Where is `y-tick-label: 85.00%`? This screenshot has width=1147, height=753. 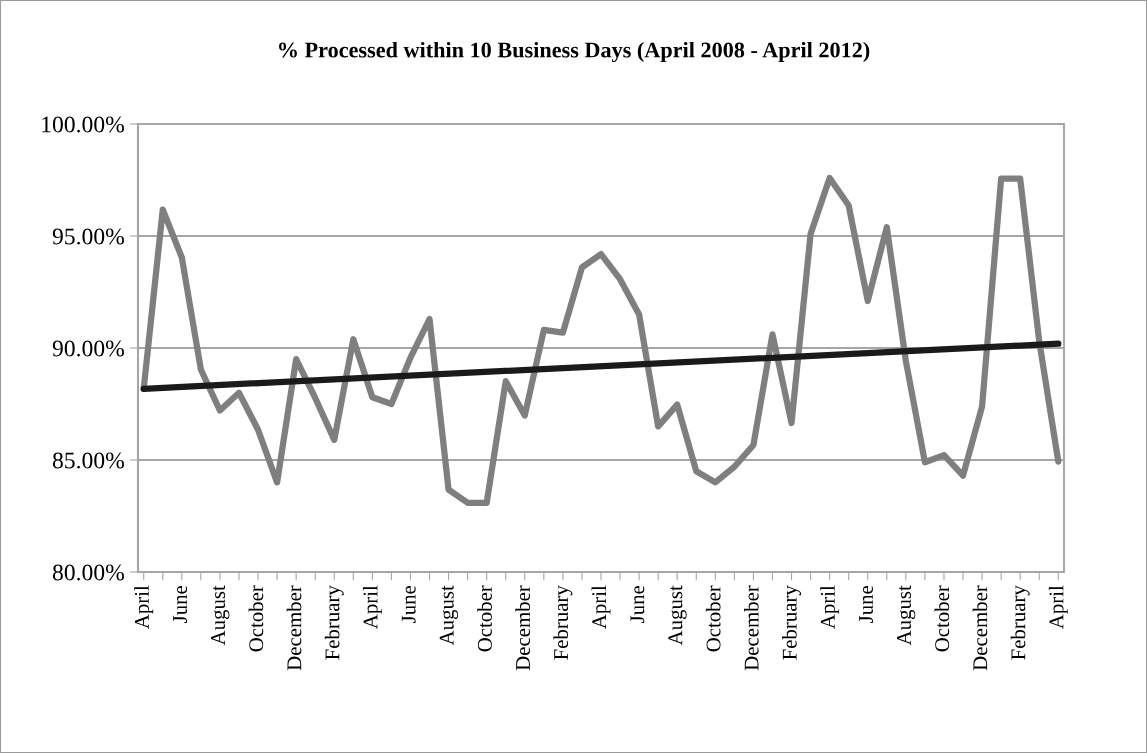
y-tick-label: 85.00% is located at coordinates (88, 460).